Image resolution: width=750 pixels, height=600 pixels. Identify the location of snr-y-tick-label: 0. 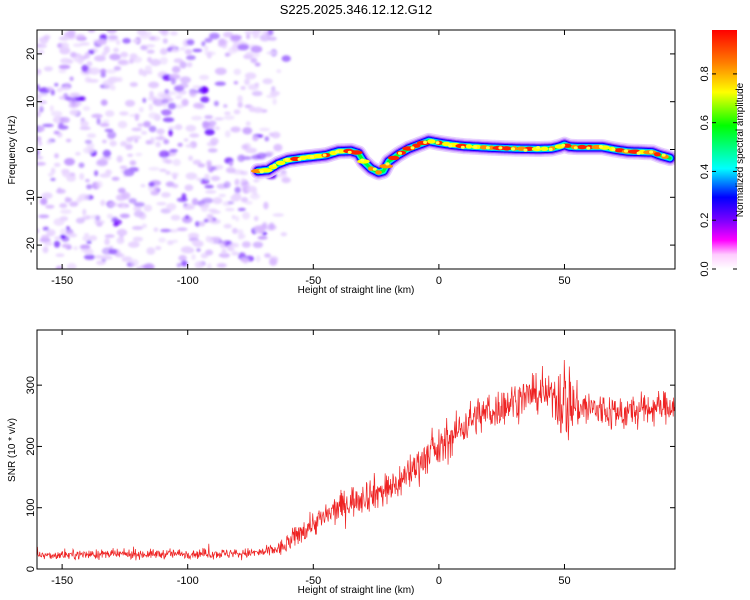
(31, 569).